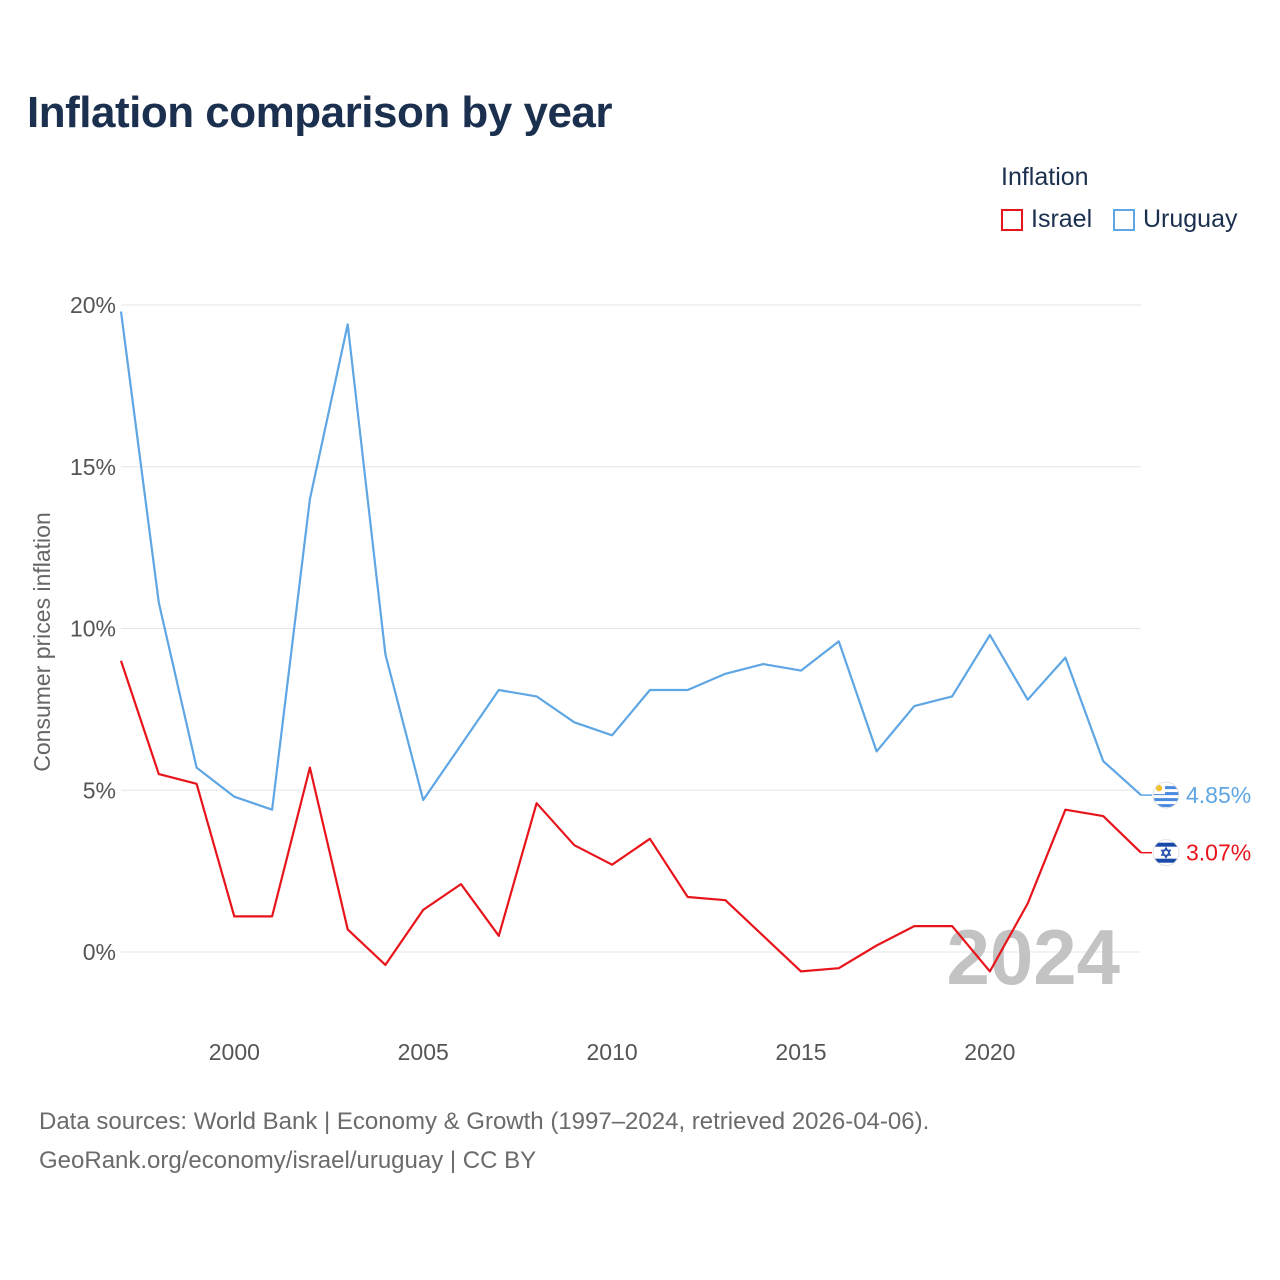  I want to click on legend-item-uruguay: Uruguay, so click(1175, 219).